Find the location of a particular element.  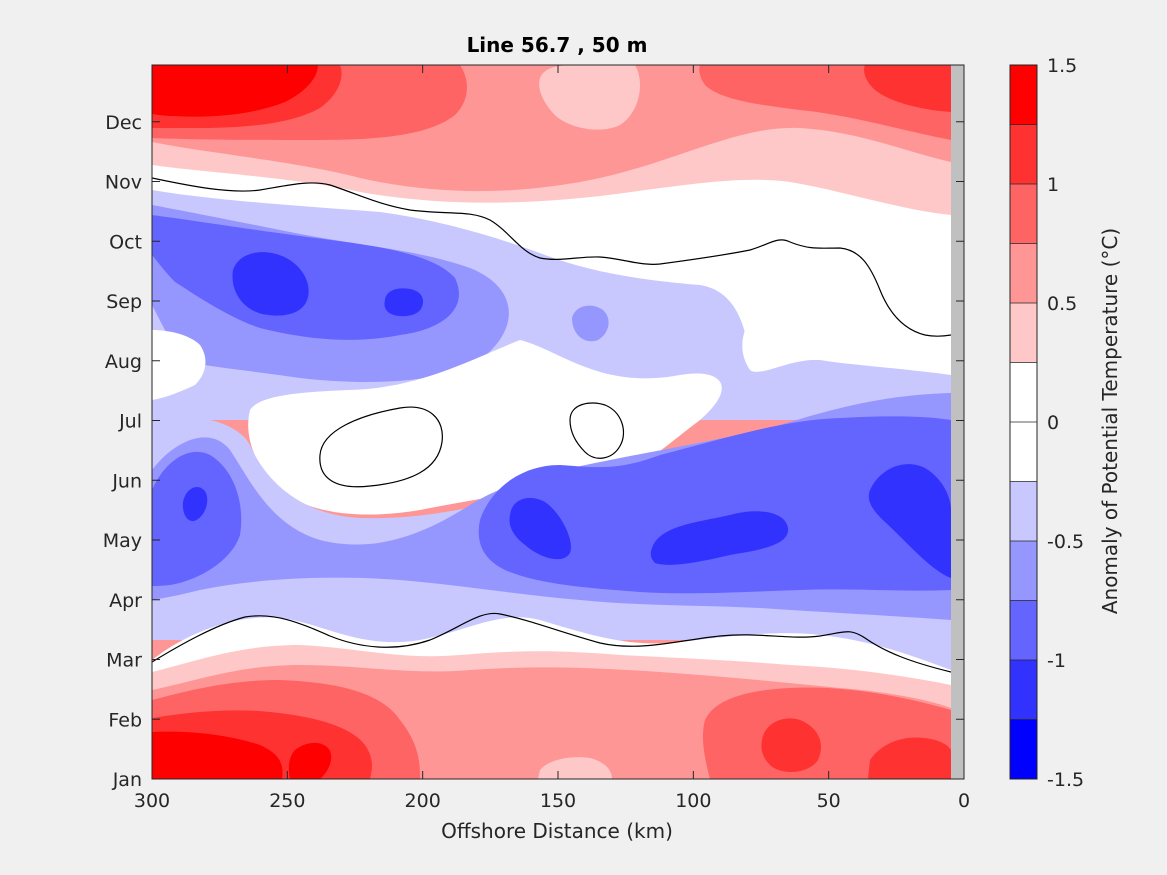

x-tick-label: 50 is located at coordinates (829, 801).